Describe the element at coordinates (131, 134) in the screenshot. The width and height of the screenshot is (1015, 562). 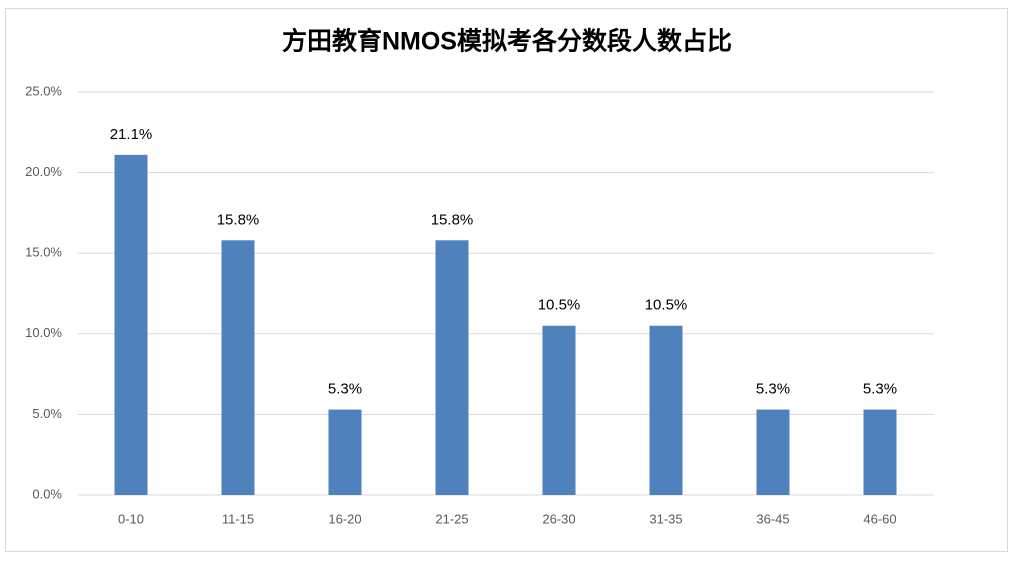
I see `value-label: 21.1%` at that location.